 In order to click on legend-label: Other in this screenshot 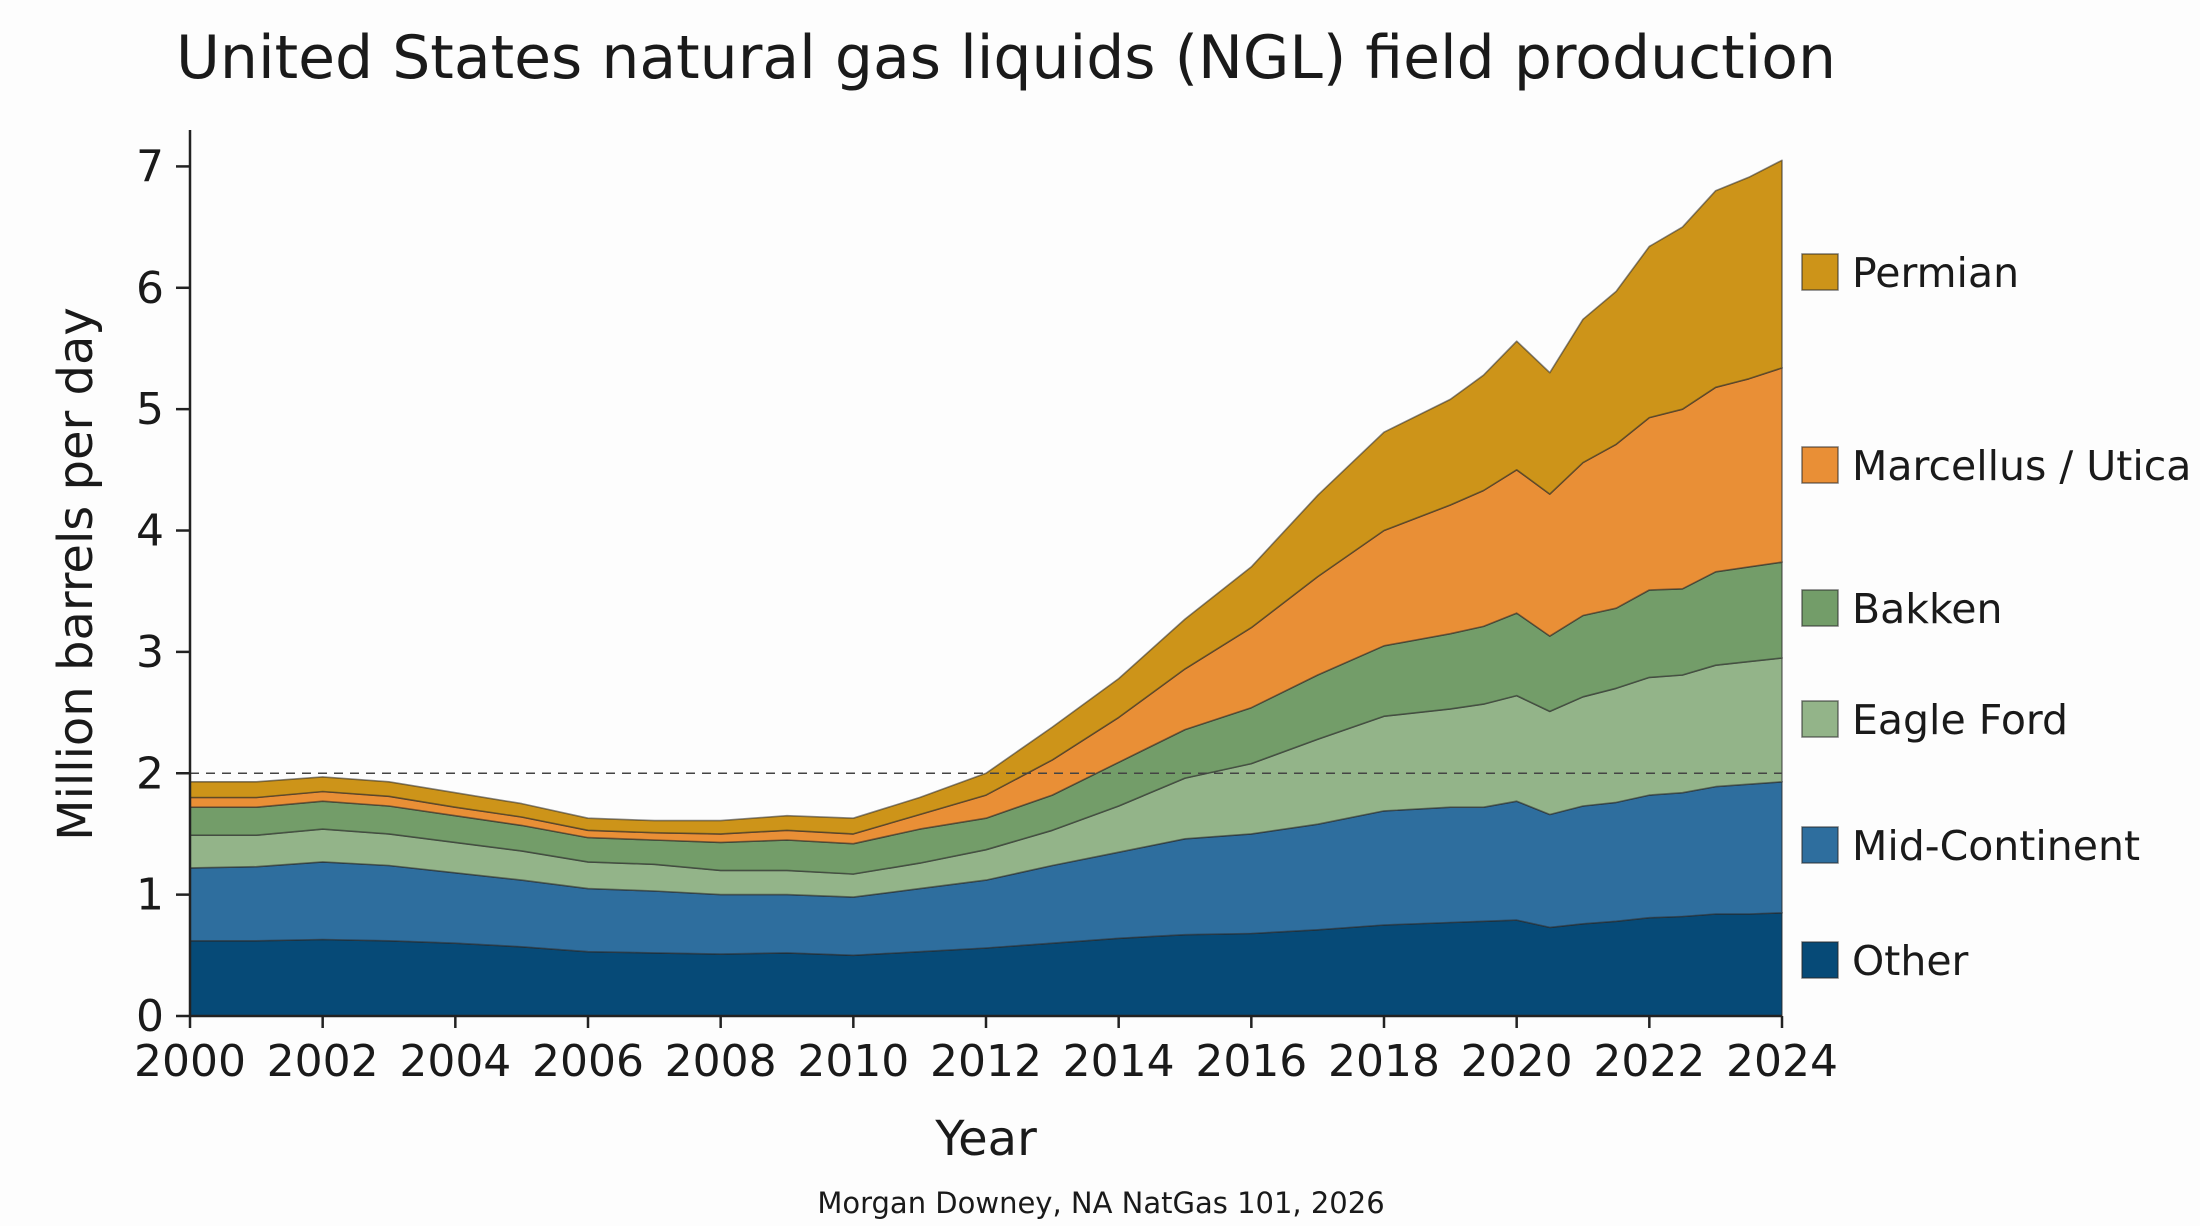, I will do `click(1910, 961)`.